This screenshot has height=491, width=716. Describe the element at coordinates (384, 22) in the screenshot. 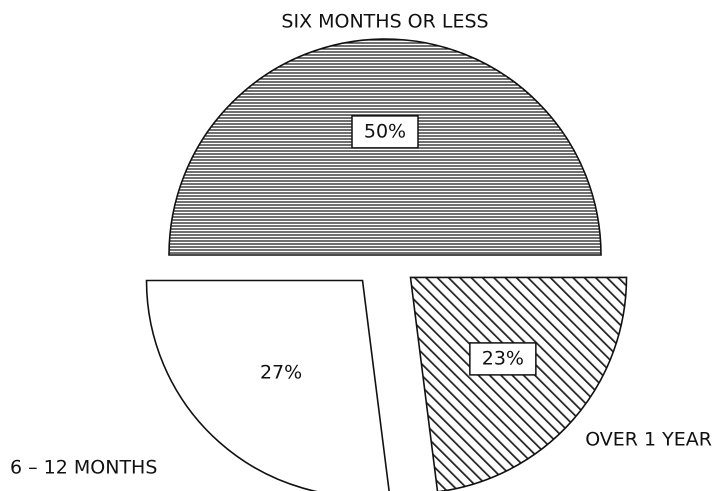

I see `slice-label: SIX MONTHS OR LESS` at that location.